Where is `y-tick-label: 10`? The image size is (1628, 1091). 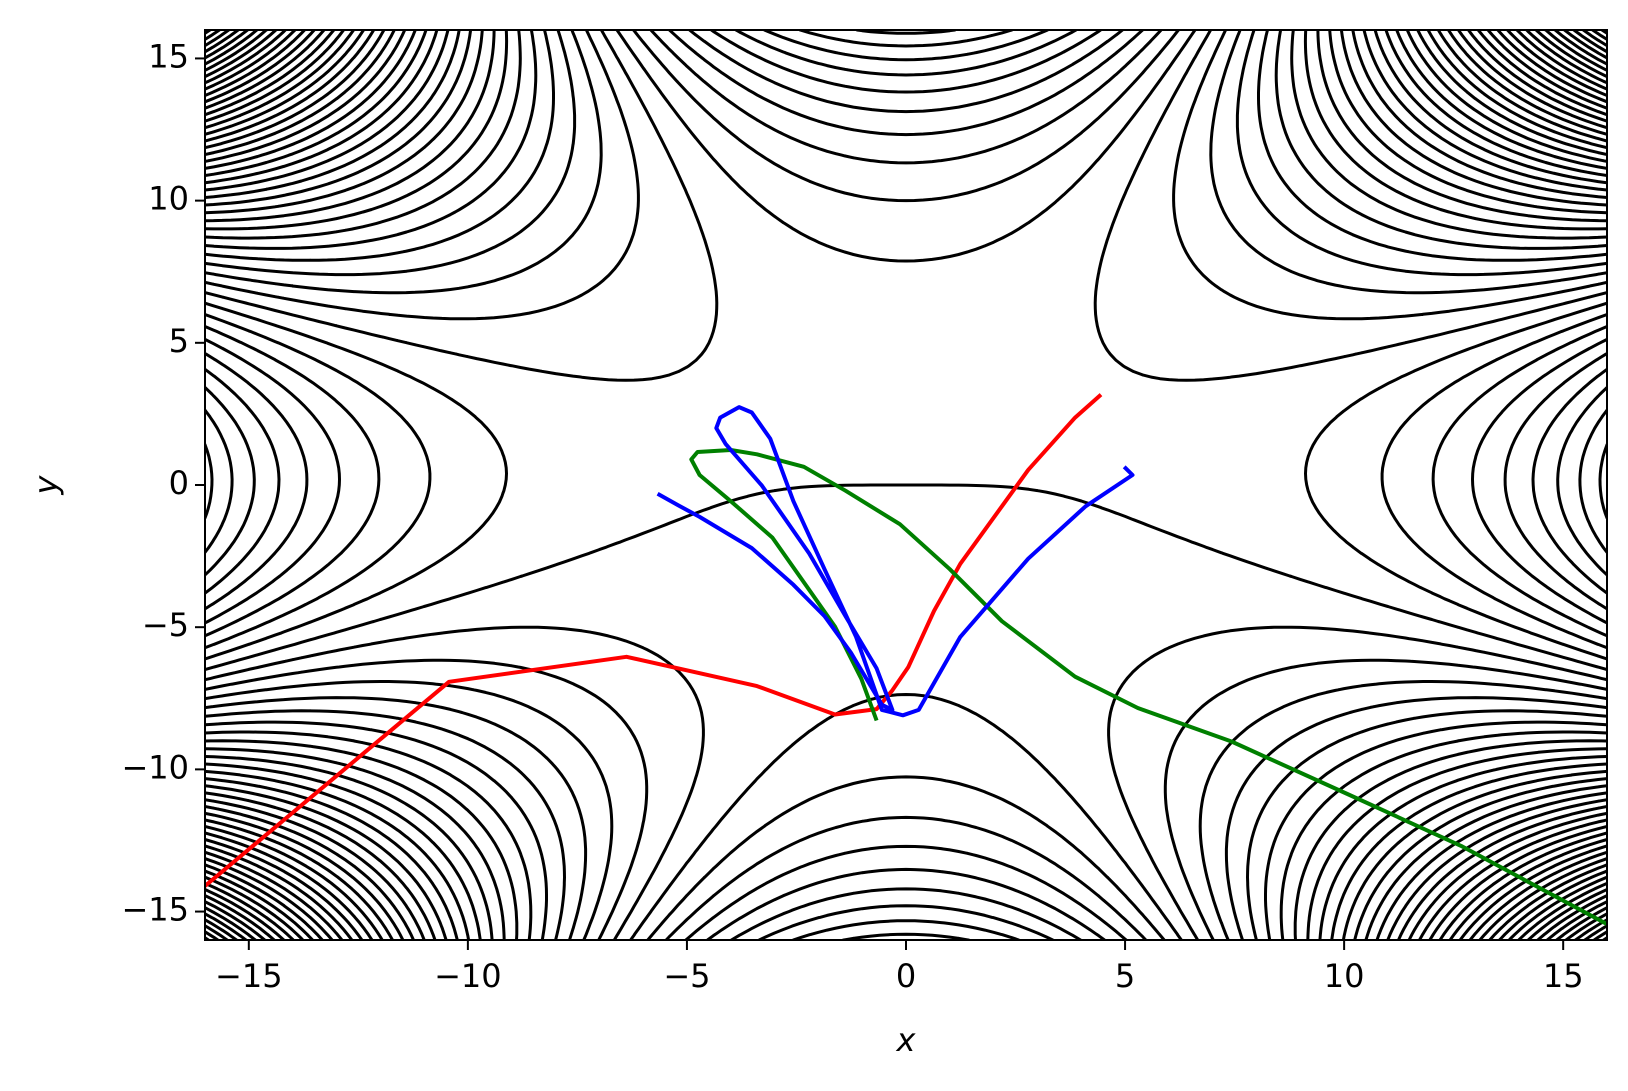 y-tick-label: 10 is located at coordinates (168, 199).